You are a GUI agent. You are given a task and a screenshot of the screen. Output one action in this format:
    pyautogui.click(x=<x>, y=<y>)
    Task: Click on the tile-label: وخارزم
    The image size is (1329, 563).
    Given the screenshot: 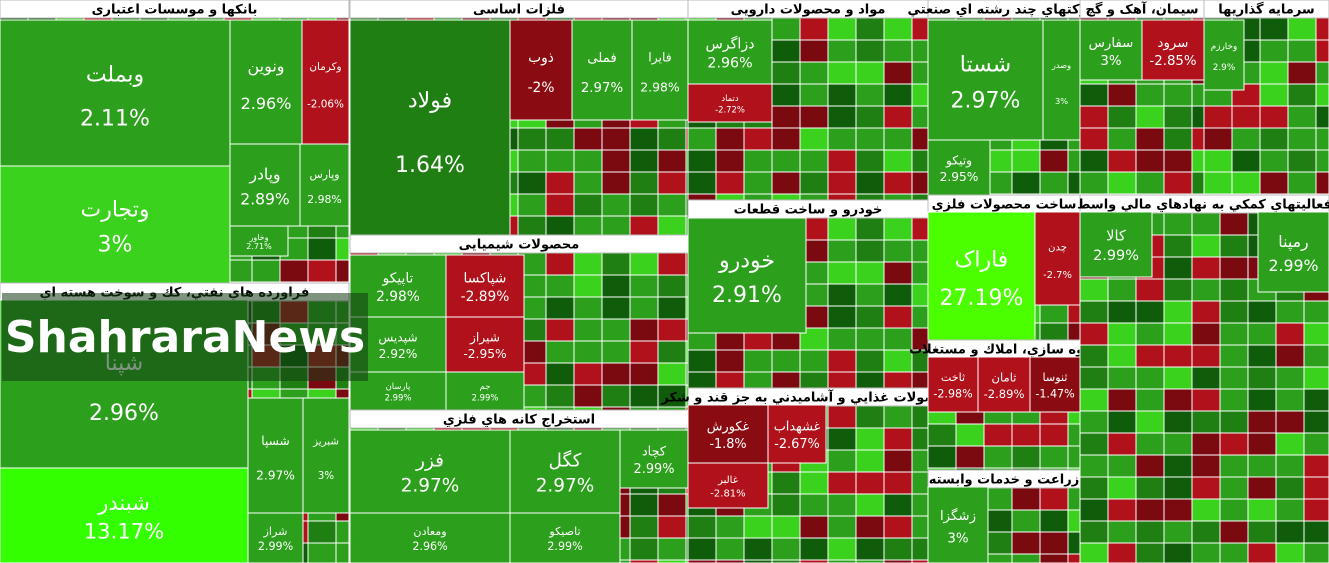 What is the action you would take?
    pyautogui.click(x=1224, y=47)
    